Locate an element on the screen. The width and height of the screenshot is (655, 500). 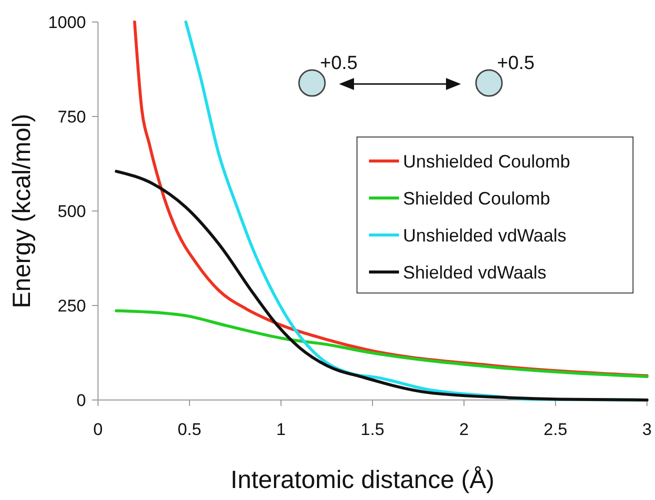
legend-label: Shielded Coulomb is located at coordinates (476, 198).